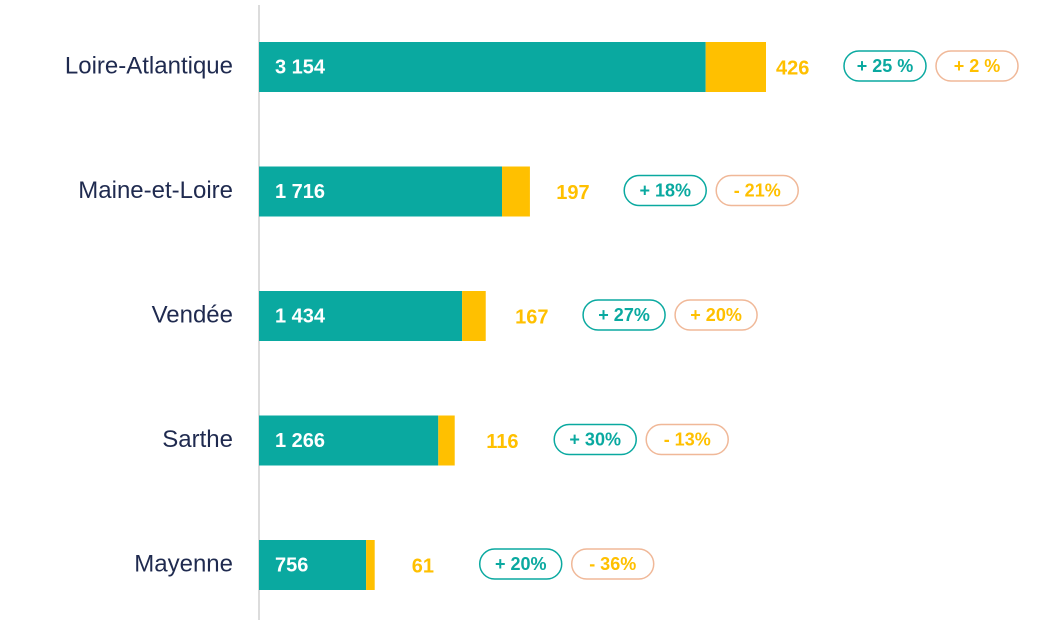 This screenshot has width=1040, height=623. Describe the element at coordinates (531, 317) in the screenshot. I see `value-label: 167` at that location.